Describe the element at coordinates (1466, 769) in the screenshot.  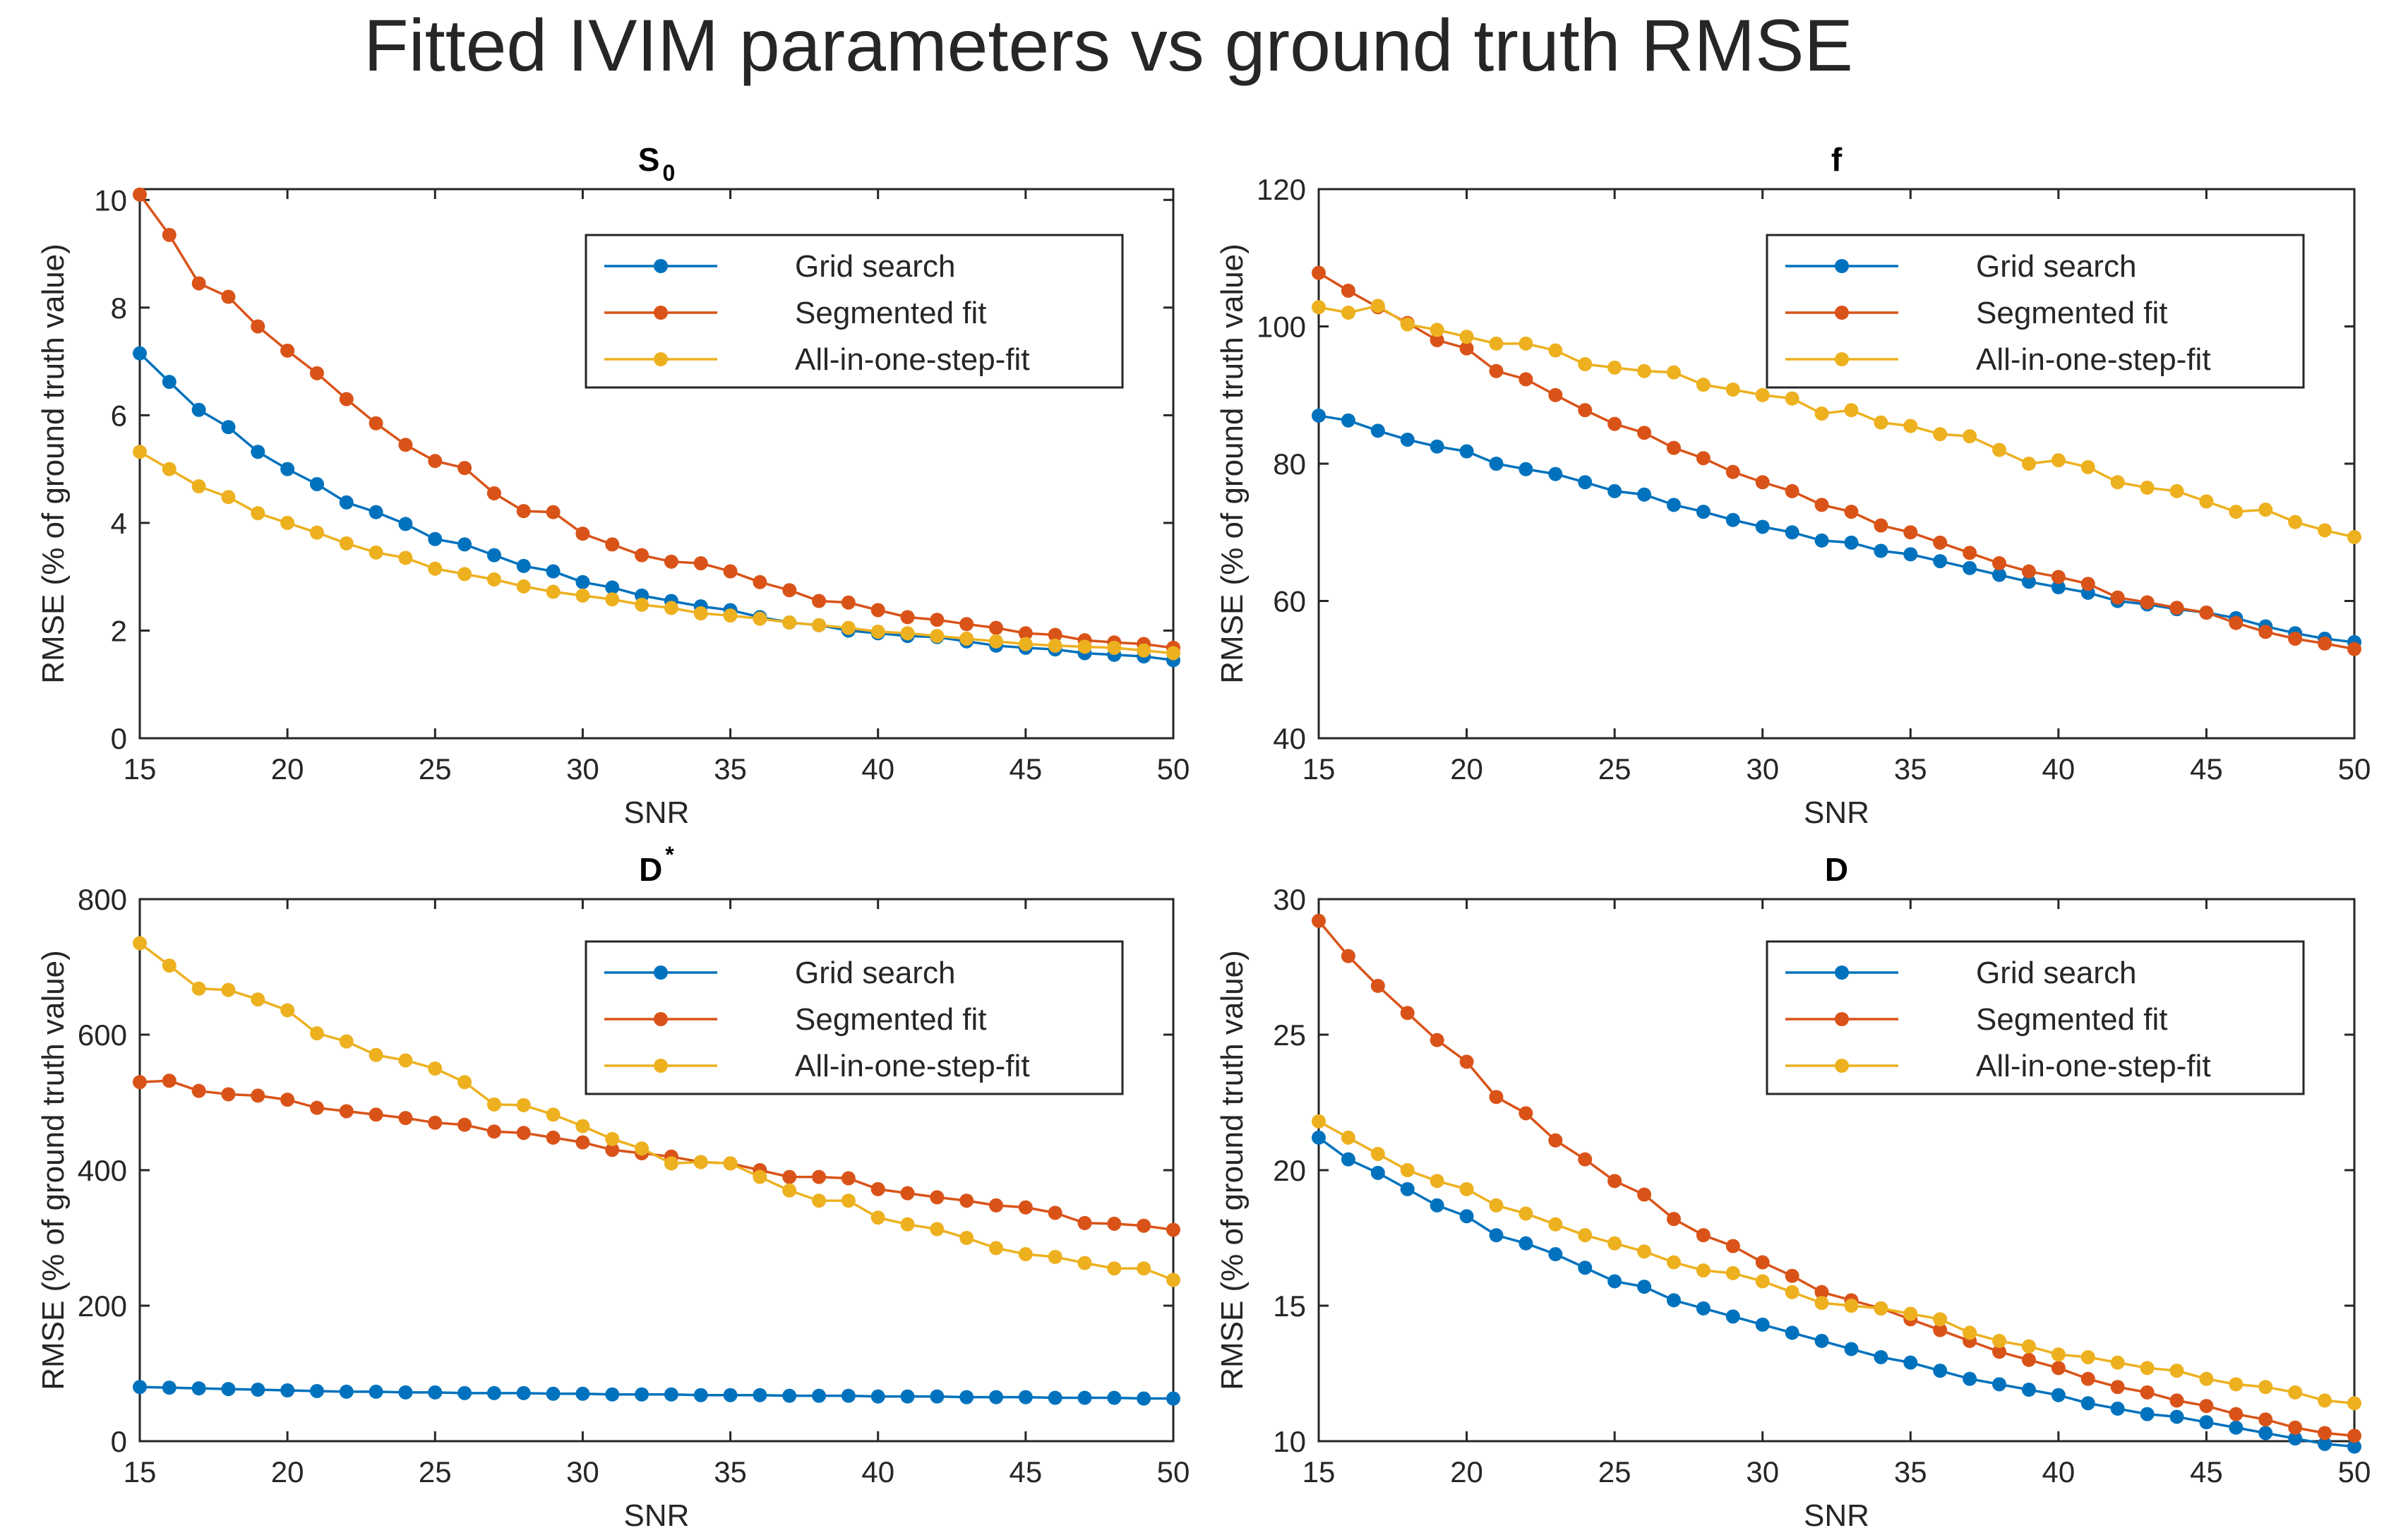
I see `x-tick-label: 20` at that location.